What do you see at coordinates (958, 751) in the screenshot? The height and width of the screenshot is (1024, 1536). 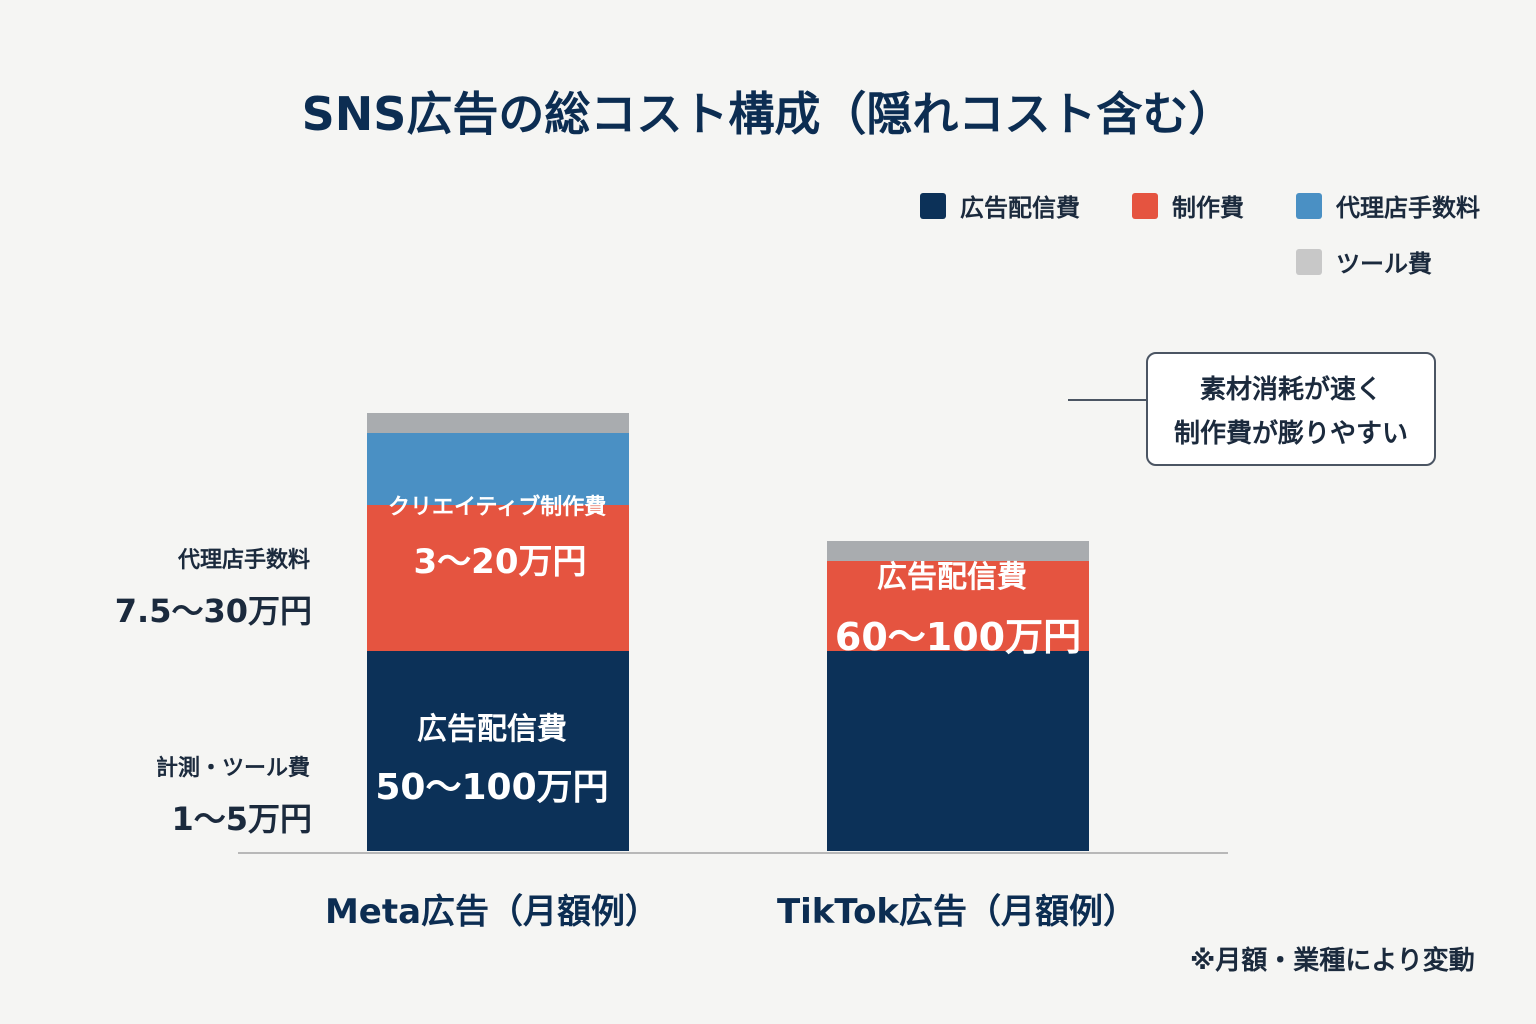 I see `bar-tiktok-delivery` at bounding box center [958, 751].